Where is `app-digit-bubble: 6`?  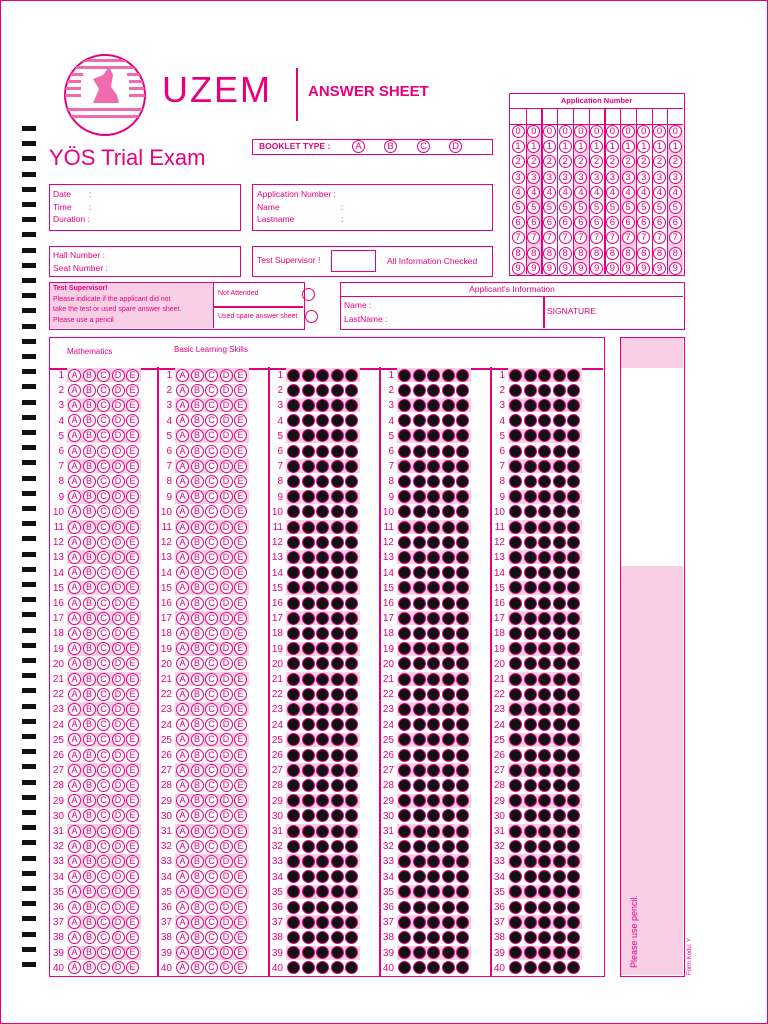 app-digit-bubble: 6 is located at coordinates (549, 223).